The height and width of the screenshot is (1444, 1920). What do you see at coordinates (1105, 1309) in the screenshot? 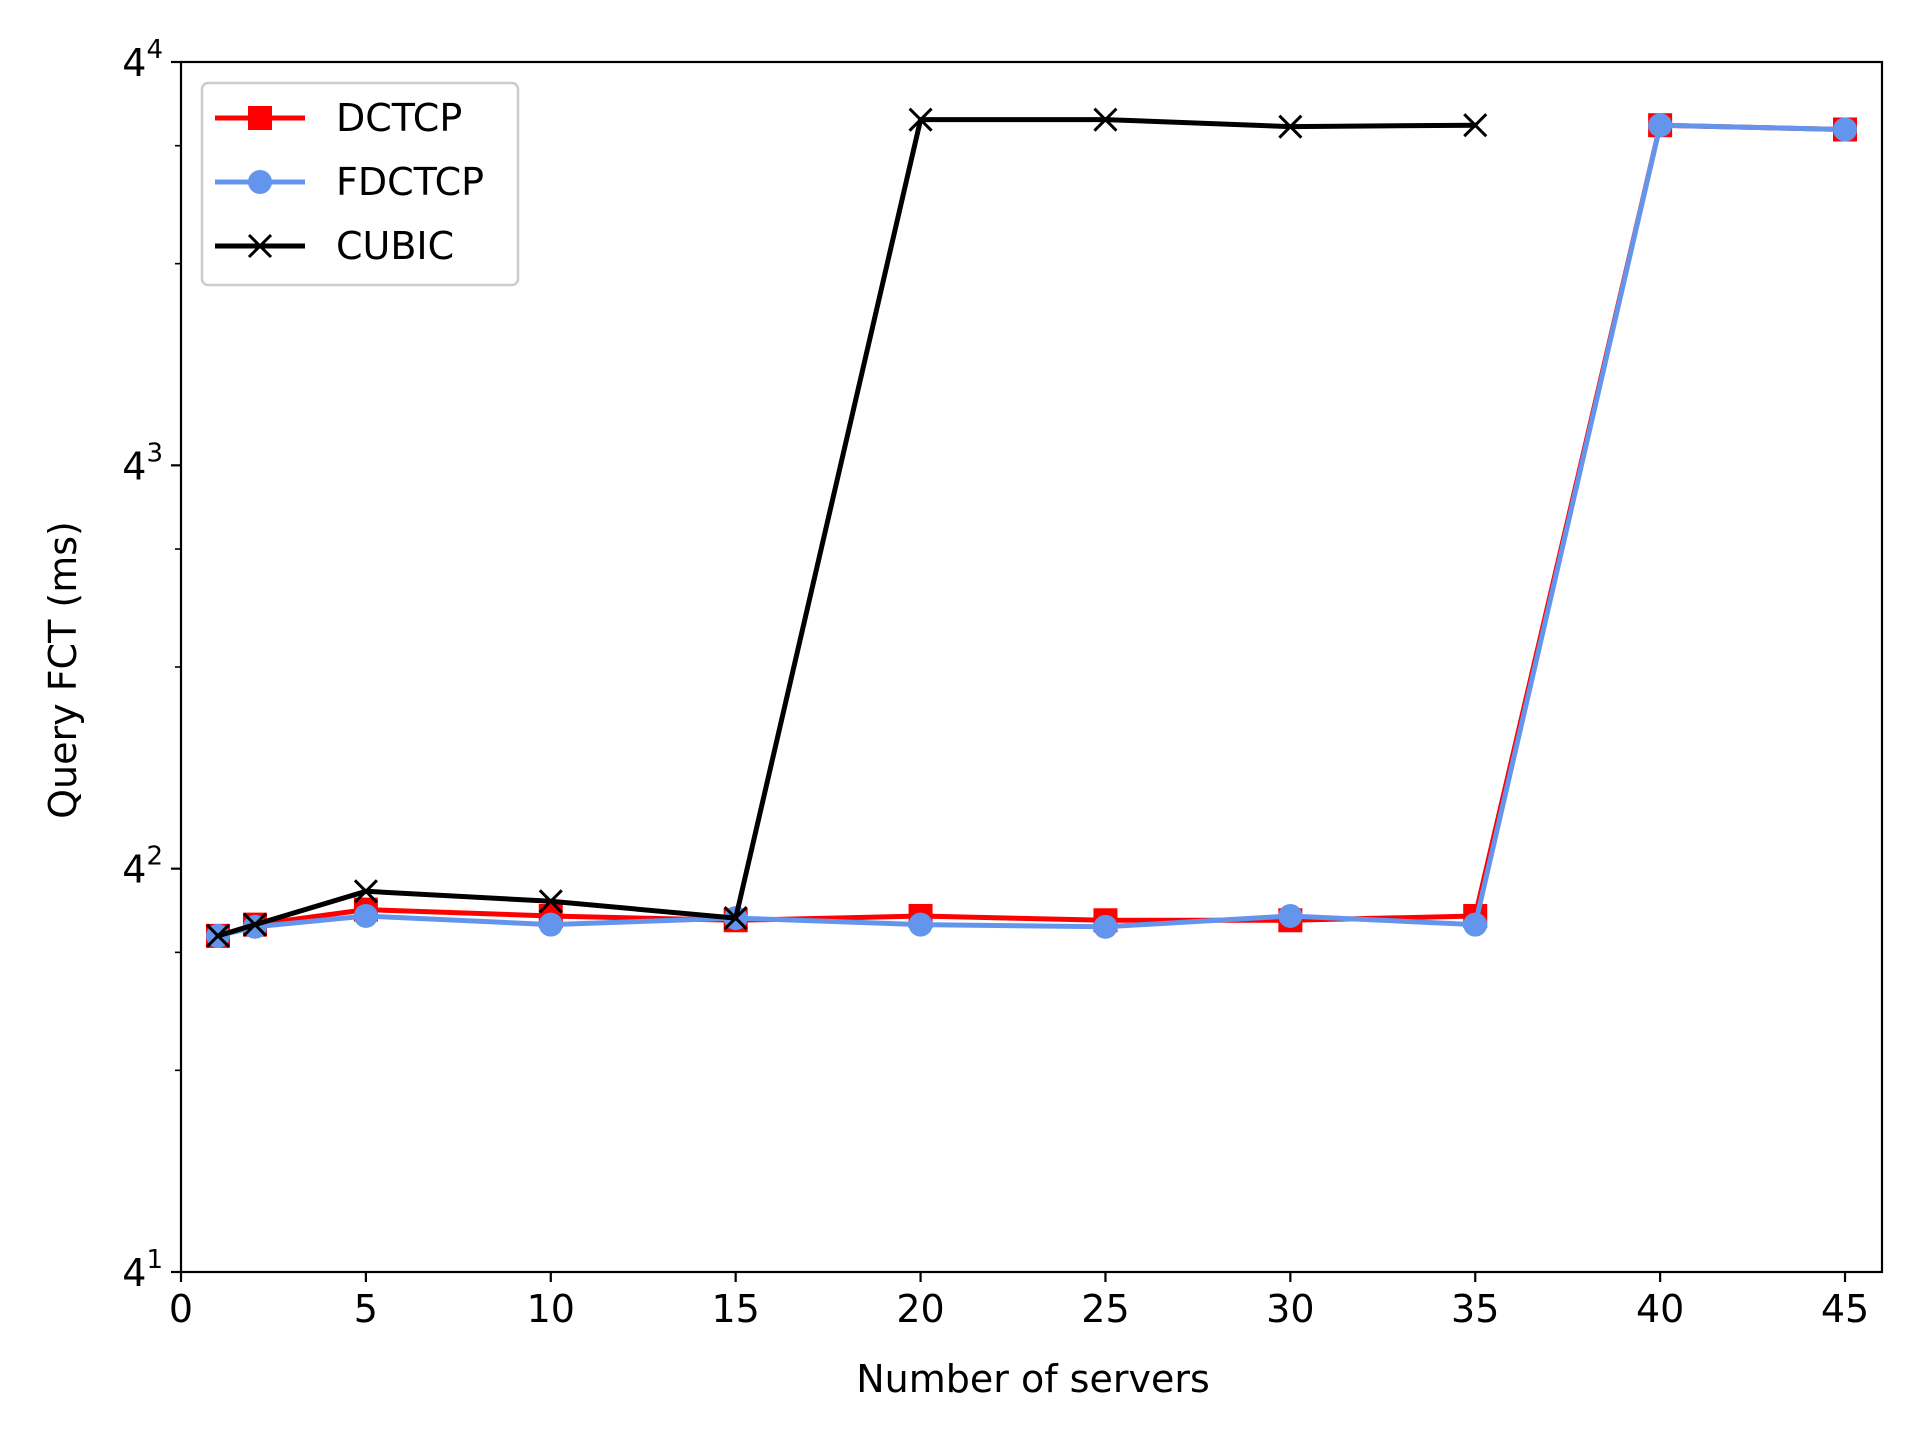
I see `x-tick-label: 25` at bounding box center [1105, 1309].